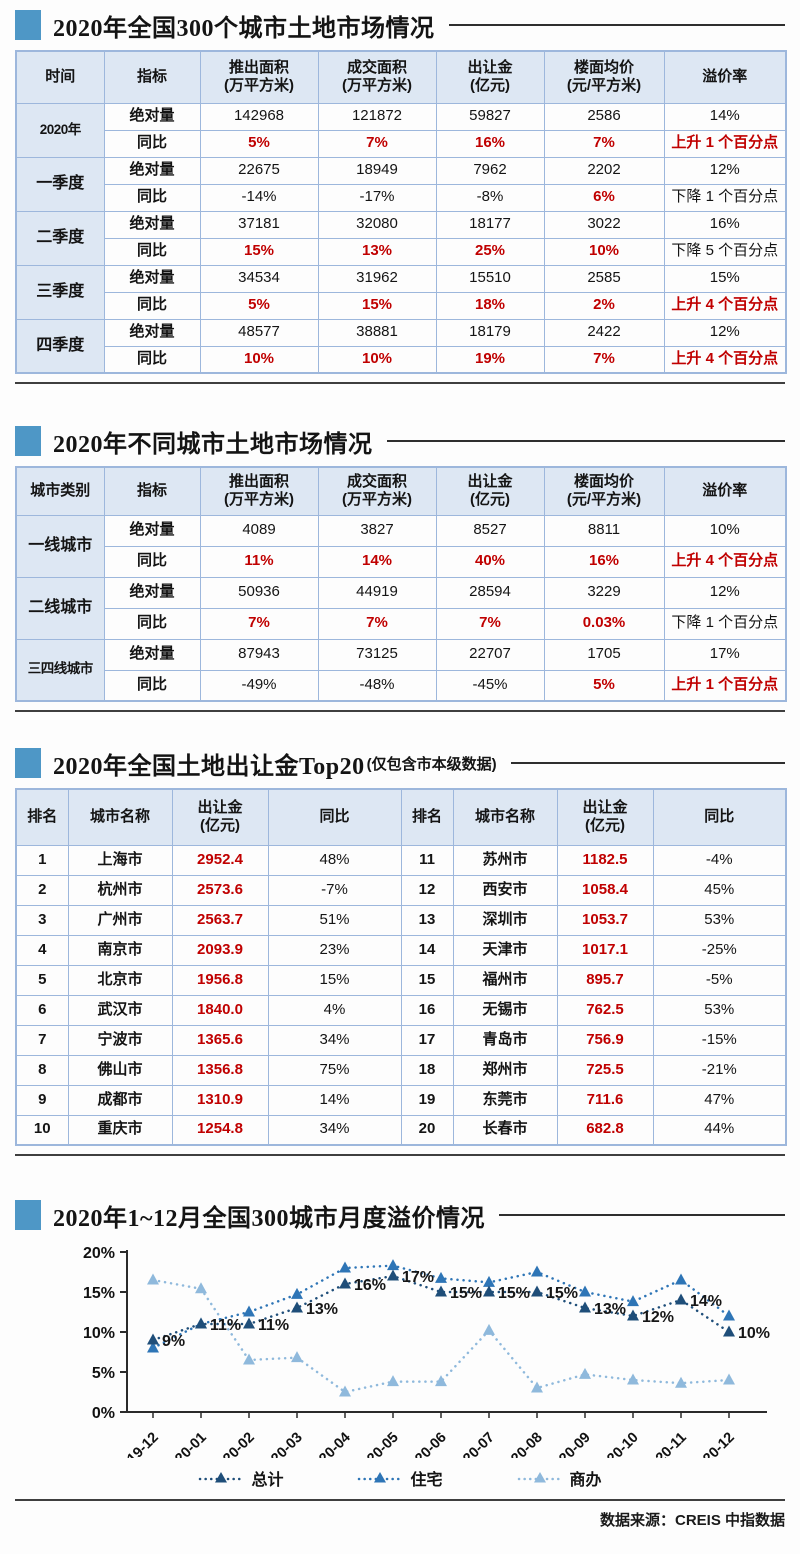  Describe the element at coordinates (42, 1100) in the screenshot. I see `rank-cell: 9` at that location.